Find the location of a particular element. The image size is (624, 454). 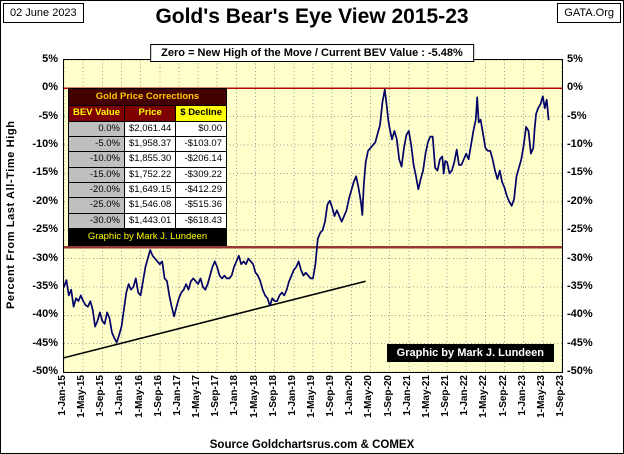

x-axis-tick-label: 1-Sep-18 is located at coordinates (273, 396).